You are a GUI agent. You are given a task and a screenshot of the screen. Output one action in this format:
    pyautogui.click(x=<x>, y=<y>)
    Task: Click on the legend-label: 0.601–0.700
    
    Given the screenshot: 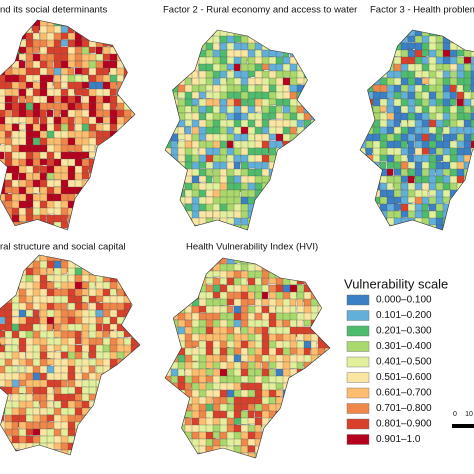 What is the action you would take?
    pyautogui.click(x=404, y=393)
    